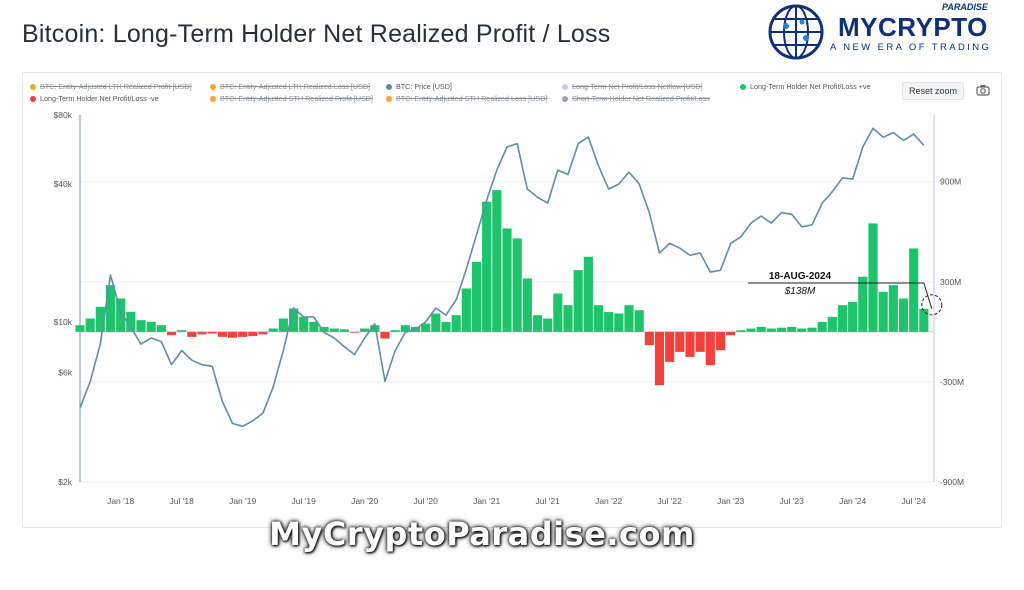  Describe the element at coordinates (304, 501) in the screenshot. I see `x-axis-tick-label: Jul '19` at that location.